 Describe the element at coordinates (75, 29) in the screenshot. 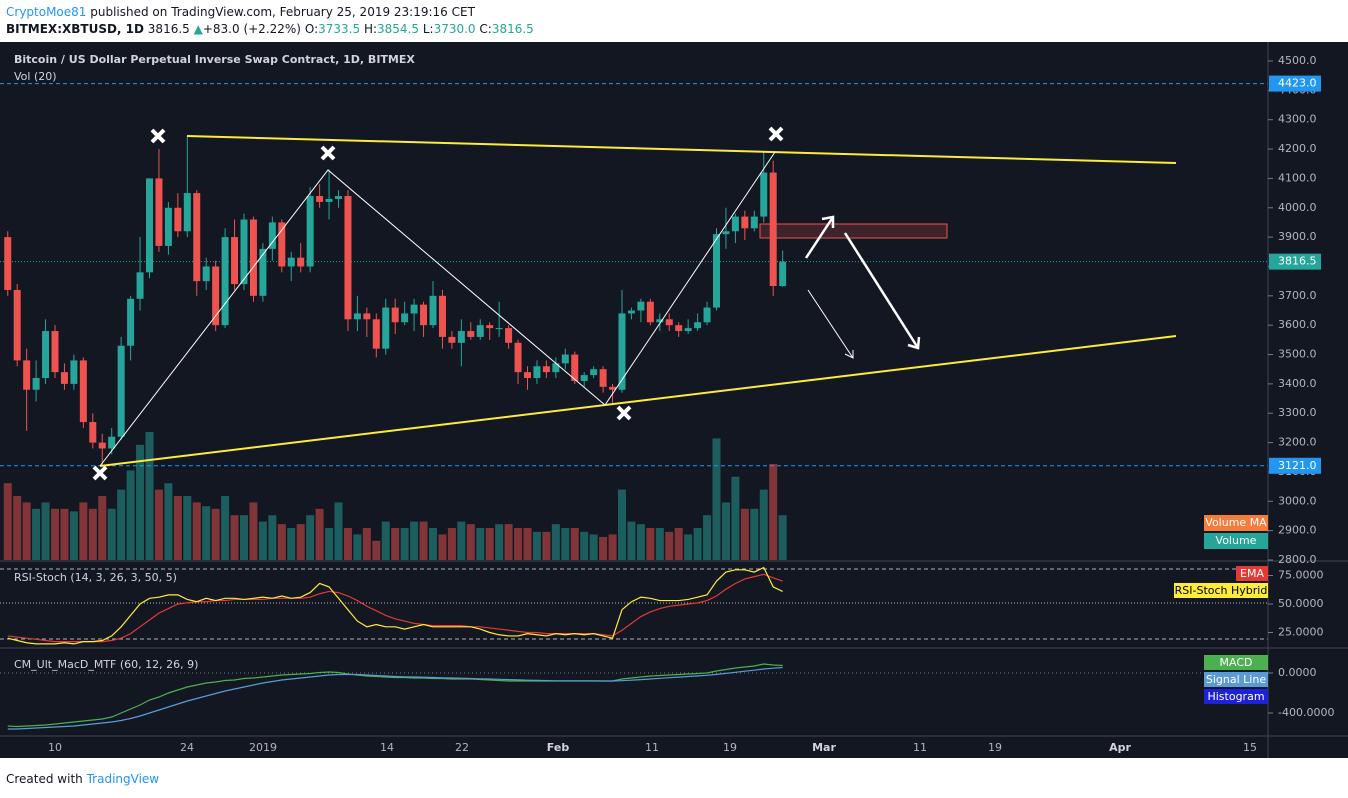

I see `symbol: BITMEX:XBTUSD, 1D` at that location.